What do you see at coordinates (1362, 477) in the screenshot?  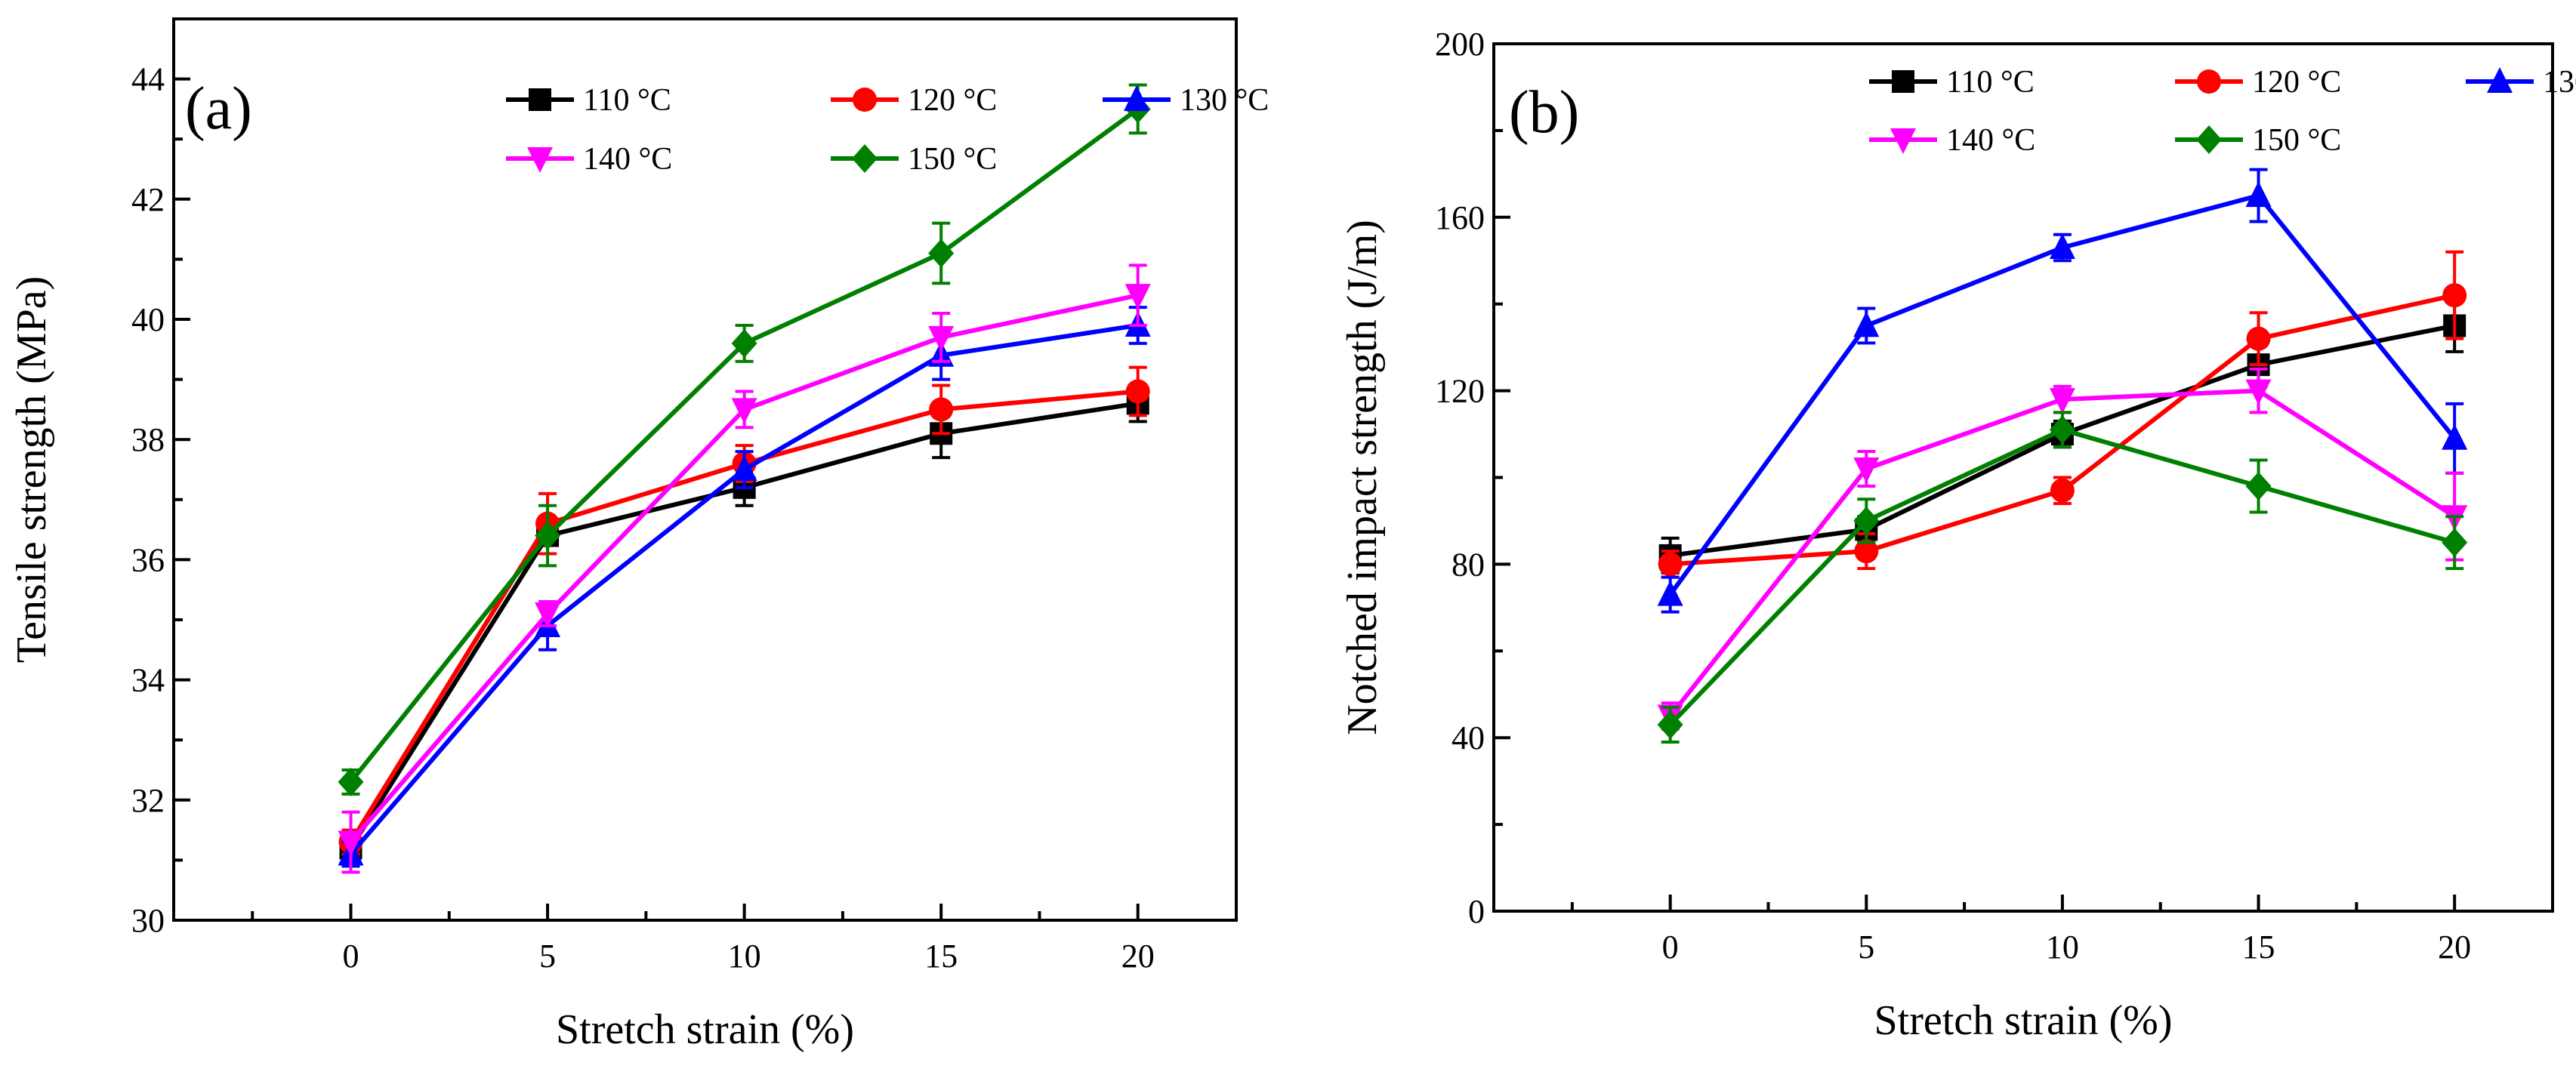 I see `y-axis-title: Notched impact strength (J/m)` at bounding box center [1362, 477].